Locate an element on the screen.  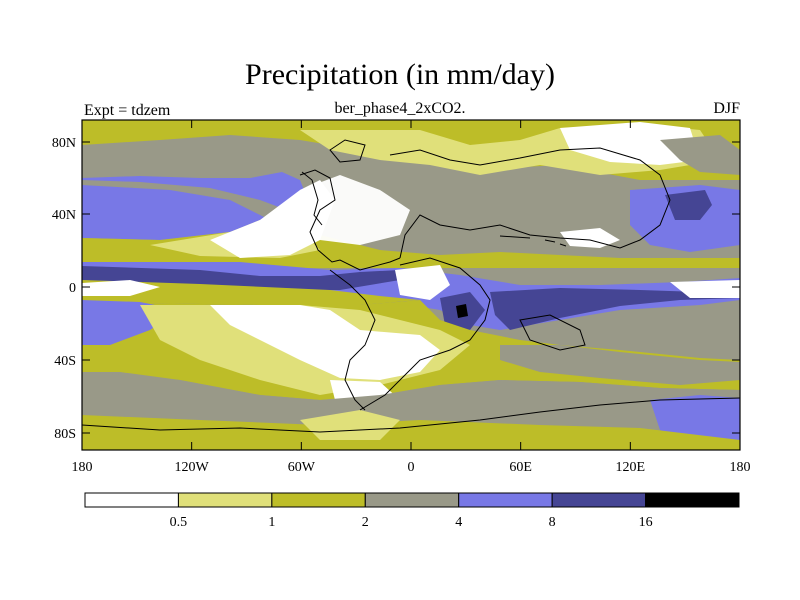
experiment-label: Expt = tdzem is located at coordinates (127, 110).